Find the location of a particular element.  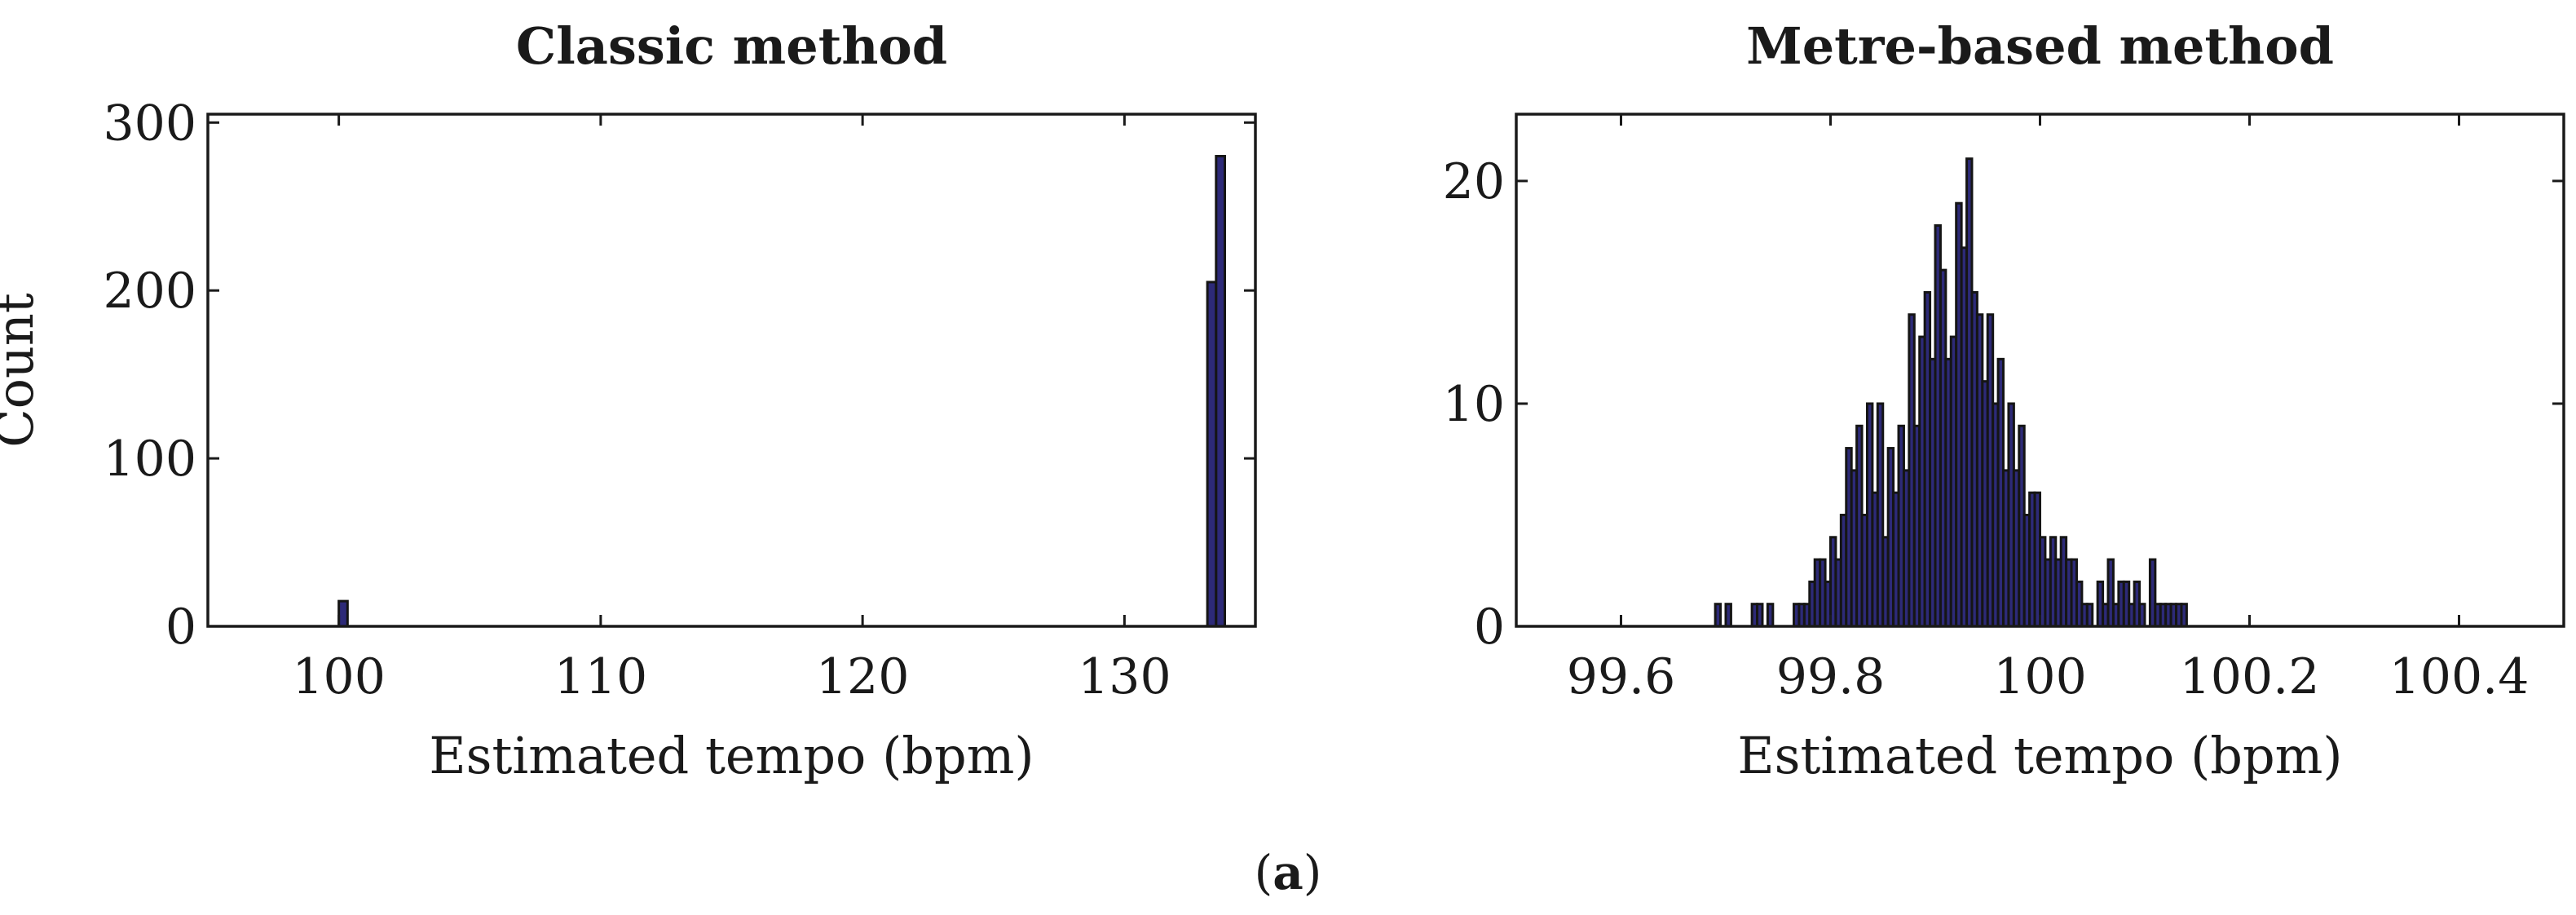

x-tick-label: 100.2 is located at coordinates (2250, 677).